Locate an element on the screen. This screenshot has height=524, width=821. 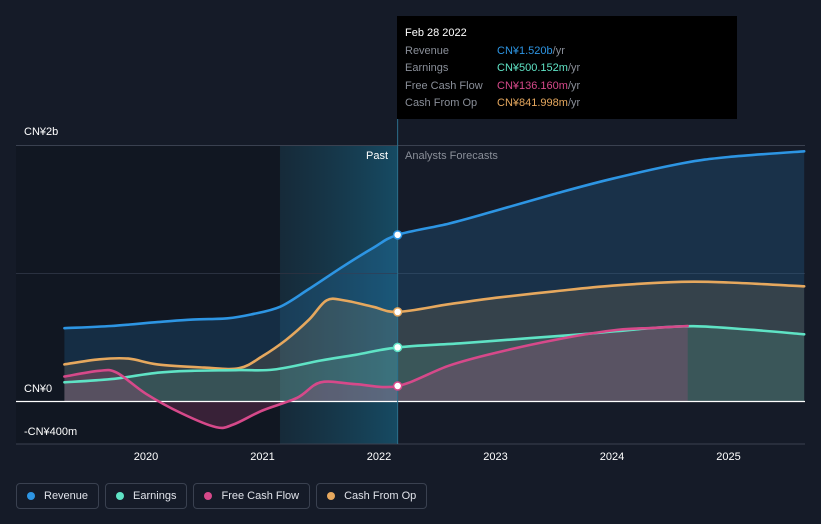
tooltip-row-cfo: Cash From Op CN¥841.998m /yr is located at coordinates (567, 104).